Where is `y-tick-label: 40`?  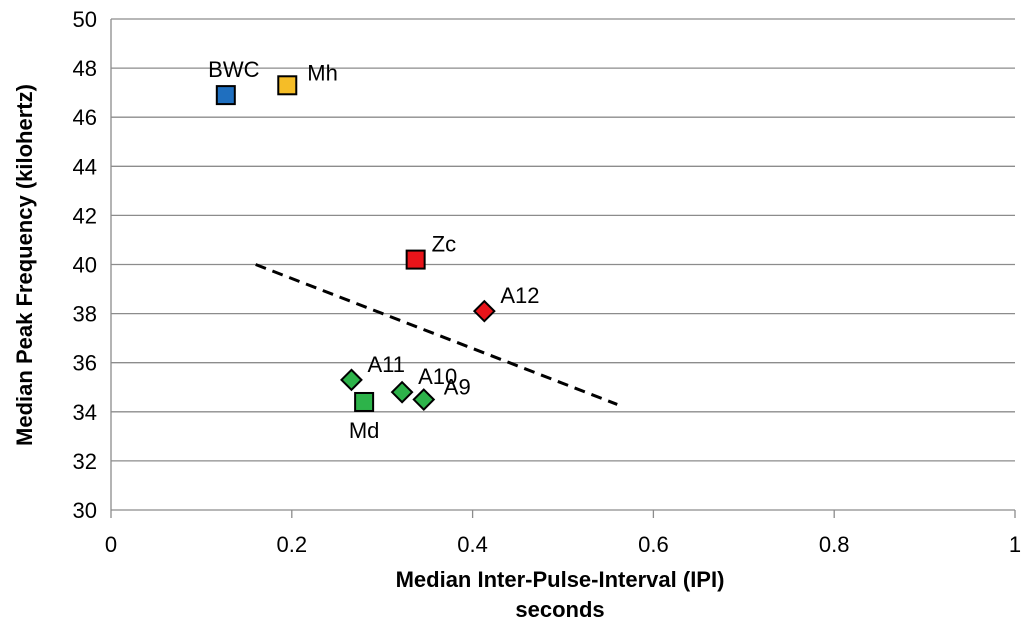
y-tick-label: 40 is located at coordinates (85, 265).